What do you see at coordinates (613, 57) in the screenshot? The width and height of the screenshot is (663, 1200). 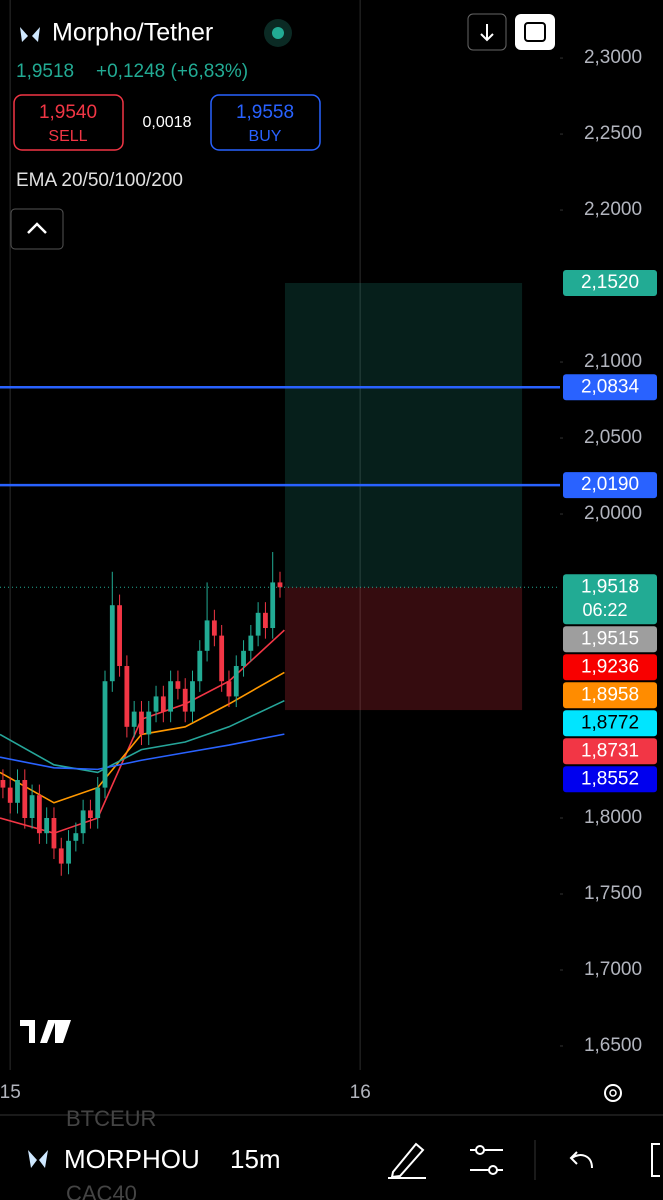 I see `y-tick-label: 2,3000` at bounding box center [613, 57].